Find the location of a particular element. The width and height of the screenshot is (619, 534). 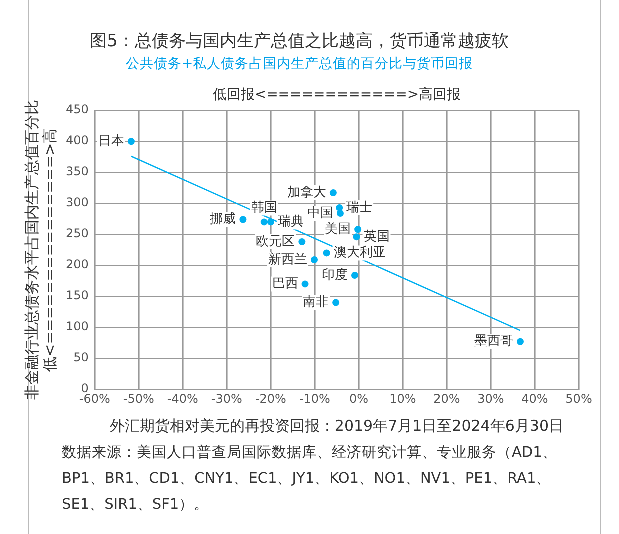

x-tick-label: 40% is located at coordinates (535, 399).